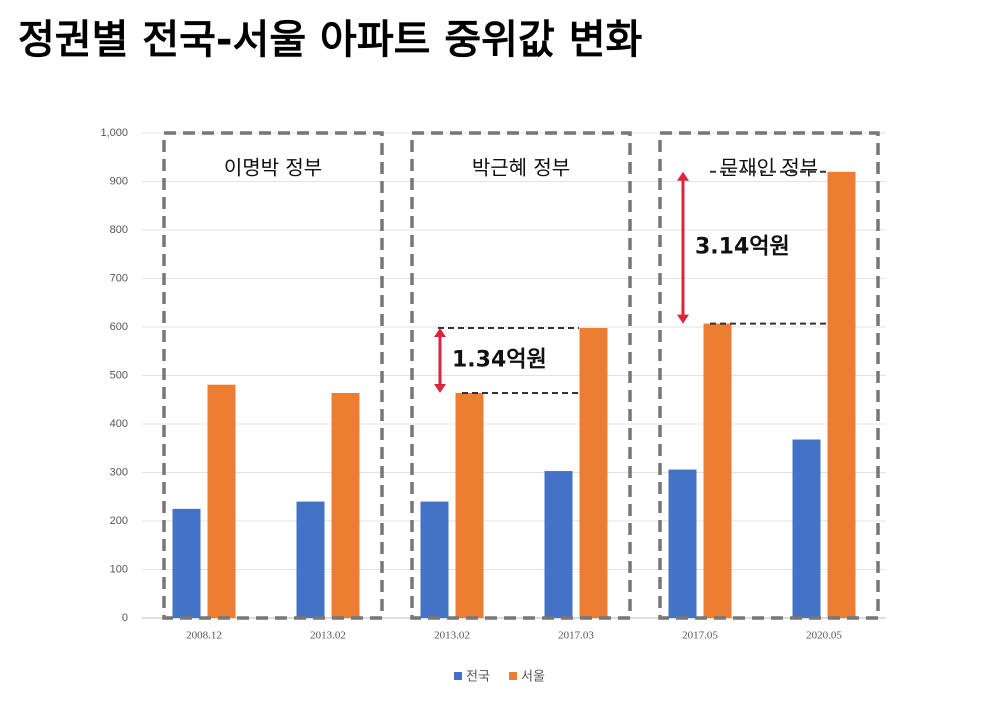 Image resolution: width=1000 pixels, height=707 pixels. What do you see at coordinates (119, 472) in the screenshot?
I see `y-tick-label: 300` at bounding box center [119, 472].